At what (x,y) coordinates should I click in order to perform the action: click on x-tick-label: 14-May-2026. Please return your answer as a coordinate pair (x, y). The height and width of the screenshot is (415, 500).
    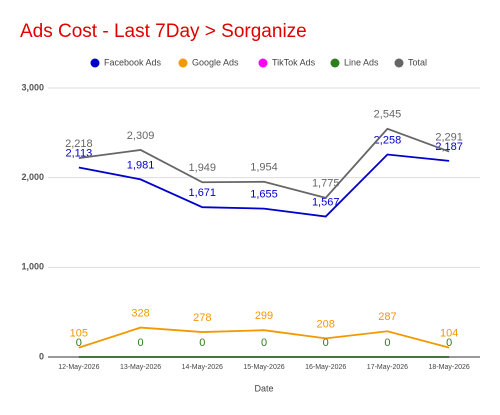
    Looking at the image, I should click on (202, 367).